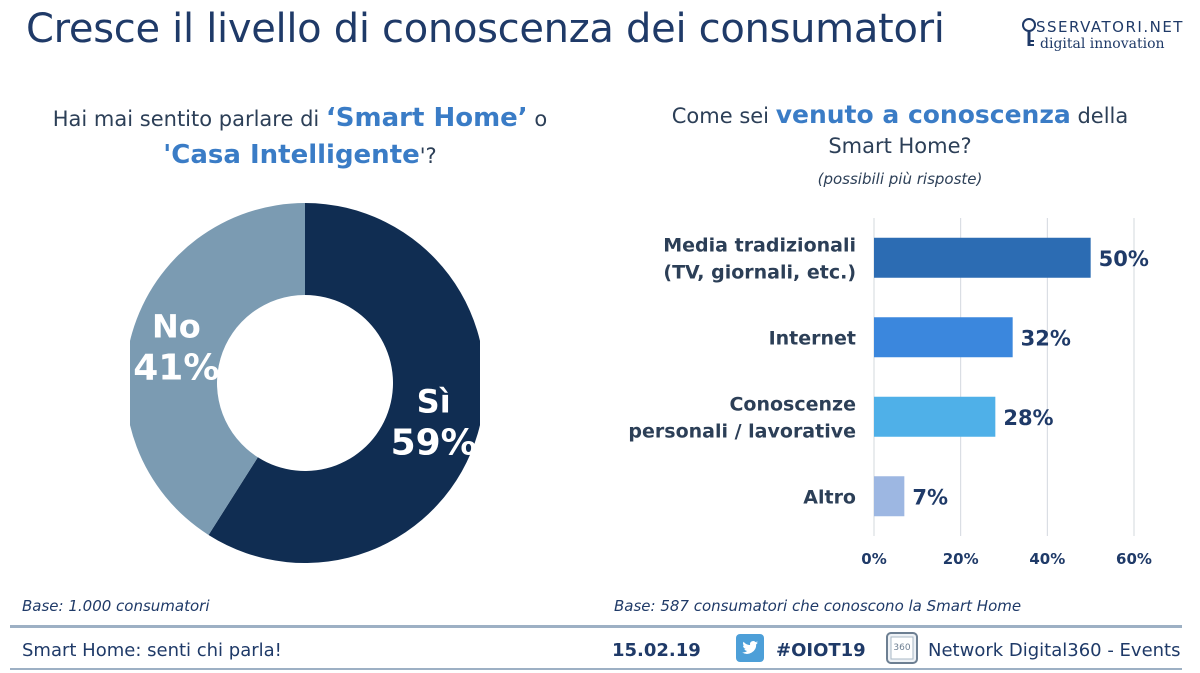 This screenshot has width=1200, height=673. I want to click on footer-divider, so click(596, 626).